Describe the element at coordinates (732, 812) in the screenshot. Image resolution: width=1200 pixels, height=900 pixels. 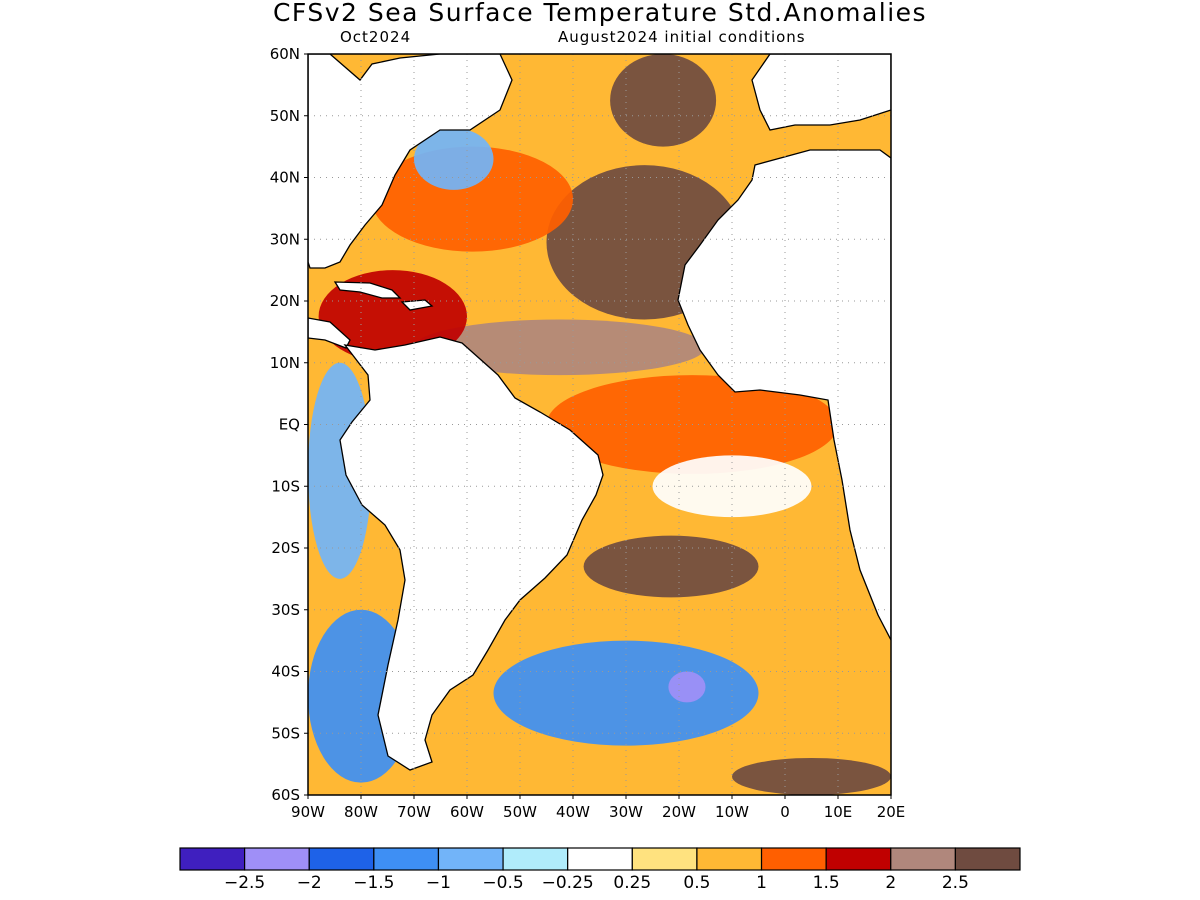
I see `lon-tick-label: 10W` at that location.